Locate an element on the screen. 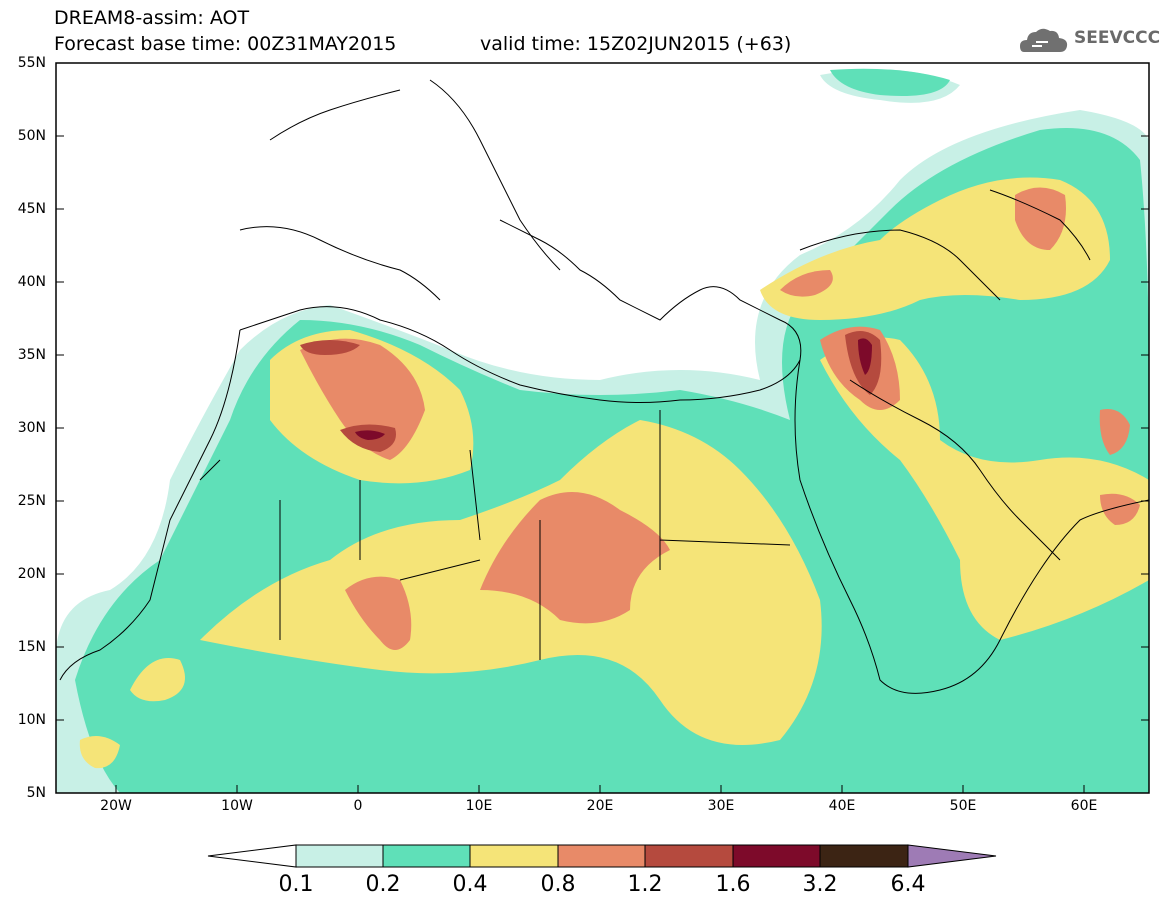 This screenshot has height=905, width=1165. colorbar-label: 3.2 is located at coordinates (820, 884).